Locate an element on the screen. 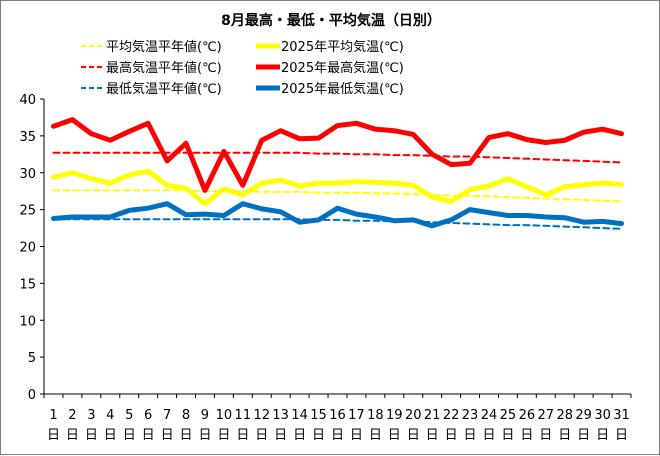  y-tick-label: 30 is located at coordinates (27, 174).